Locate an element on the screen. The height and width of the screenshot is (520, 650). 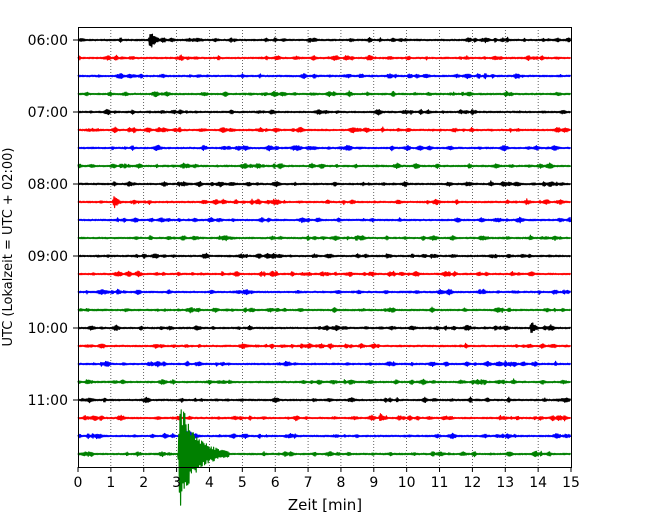
x-tick-label: 9 is located at coordinates (373, 483).